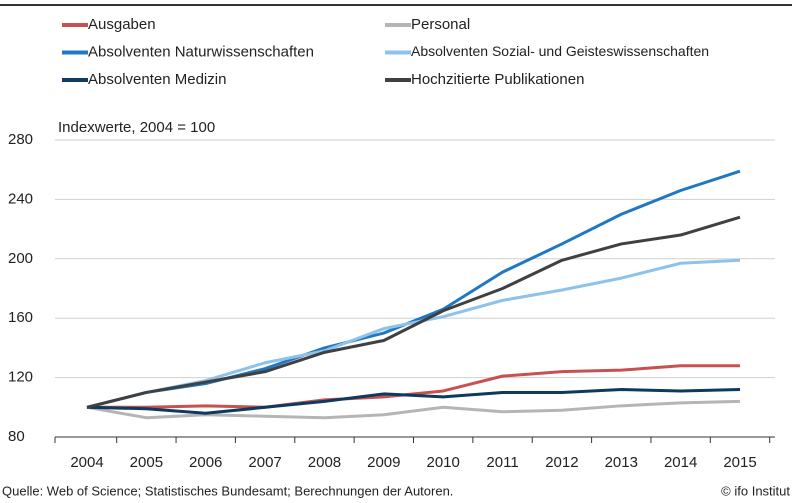 Image resolution: width=792 pixels, height=503 pixels. What do you see at coordinates (86, 462) in the screenshot?
I see `x-tick-label: 2004` at bounding box center [86, 462].